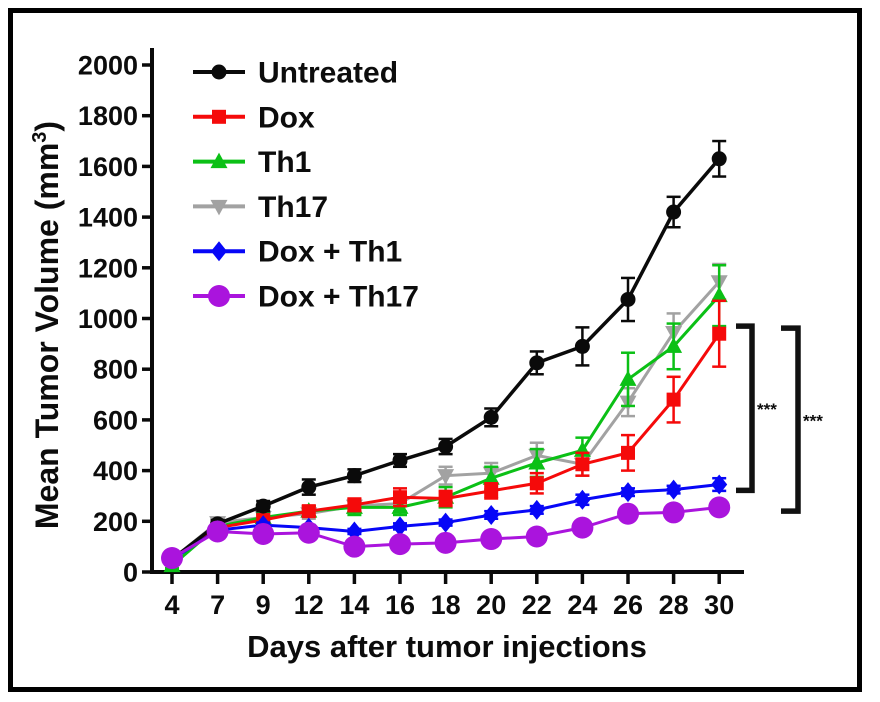 Image resolution: width=880 pixels, height=702 pixels. What do you see at coordinates (400, 605) in the screenshot?
I see `x-tick-label: 16` at bounding box center [400, 605].